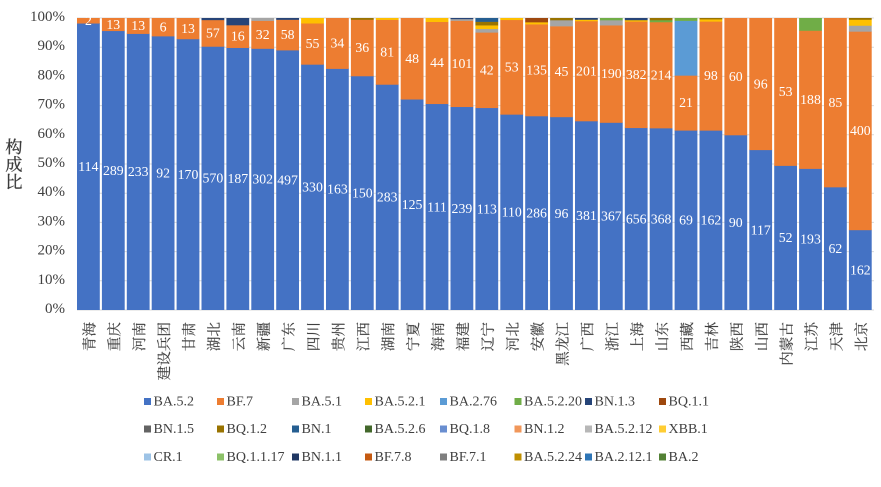 Image resolution: width=881 pixels, height=487 pixels. Describe the element at coordinates (256, 457) in the screenshot. I see `svg-text: BQ.1.1.17` at that location.